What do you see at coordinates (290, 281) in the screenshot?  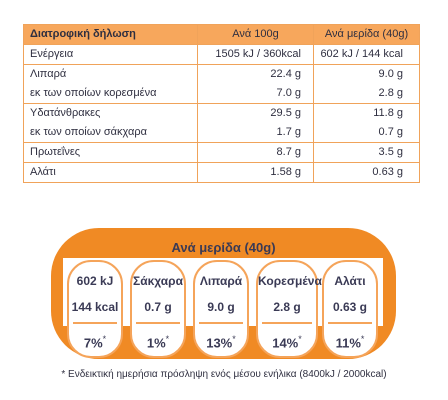 I see `gda-pill-name: Κορεσμένα` at bounding box center [290, 281].